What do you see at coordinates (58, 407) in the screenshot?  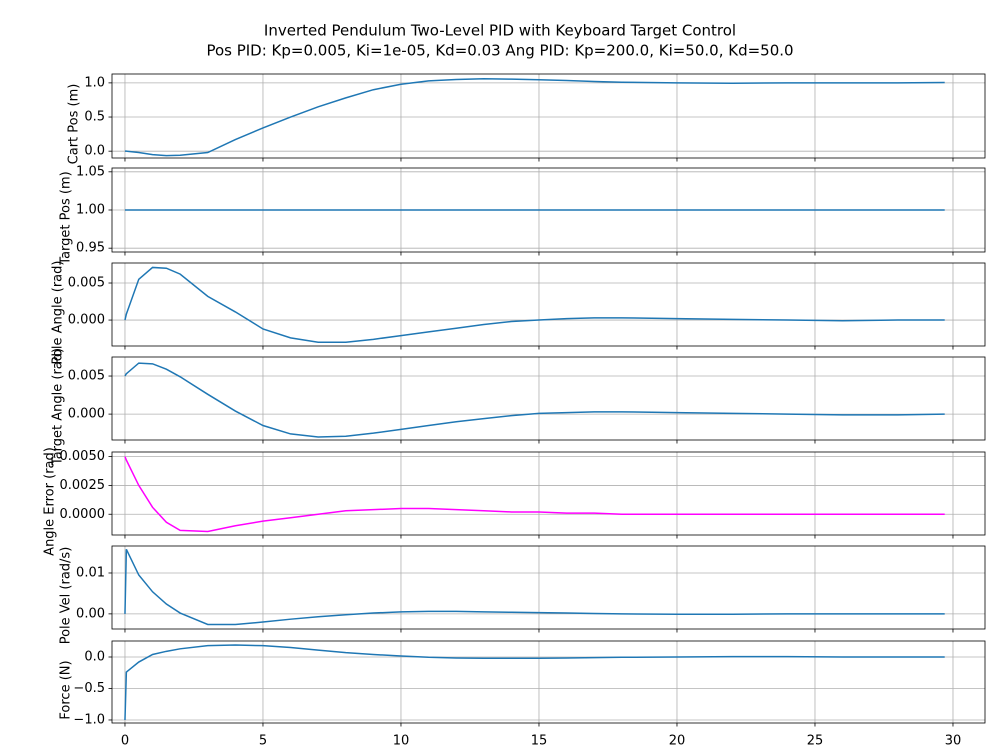 I see `y-axis-label: Target Angle (rad)` at bounding box center [58, 407].